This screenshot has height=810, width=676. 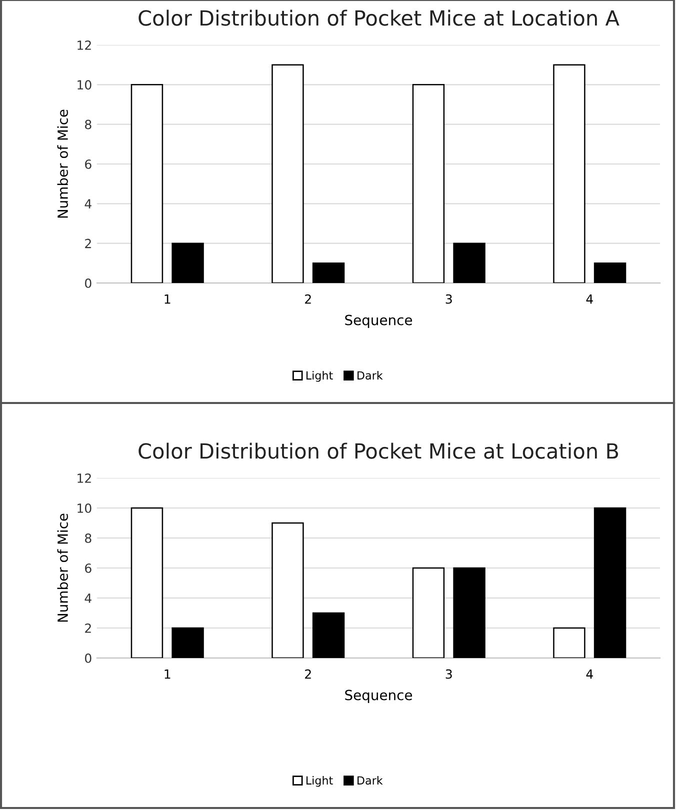 What do you see at coordinates (378, 450) in the screenshot?
I see `chart-title: Color Distribution of Pocket Mice at Location B` at bounding box center [378, 450].